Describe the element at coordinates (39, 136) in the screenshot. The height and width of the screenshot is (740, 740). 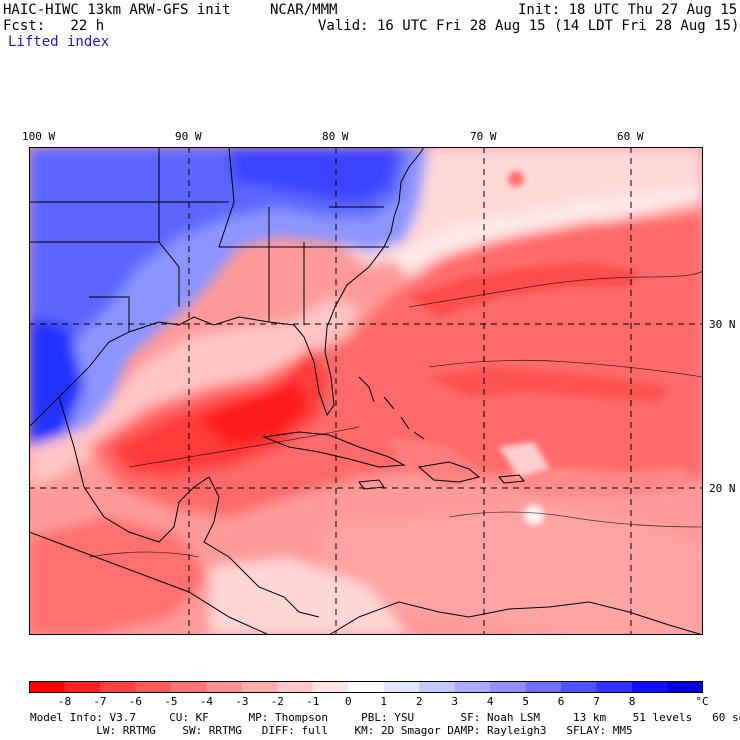
I see `lon-label-100w: 100 W` at that location.